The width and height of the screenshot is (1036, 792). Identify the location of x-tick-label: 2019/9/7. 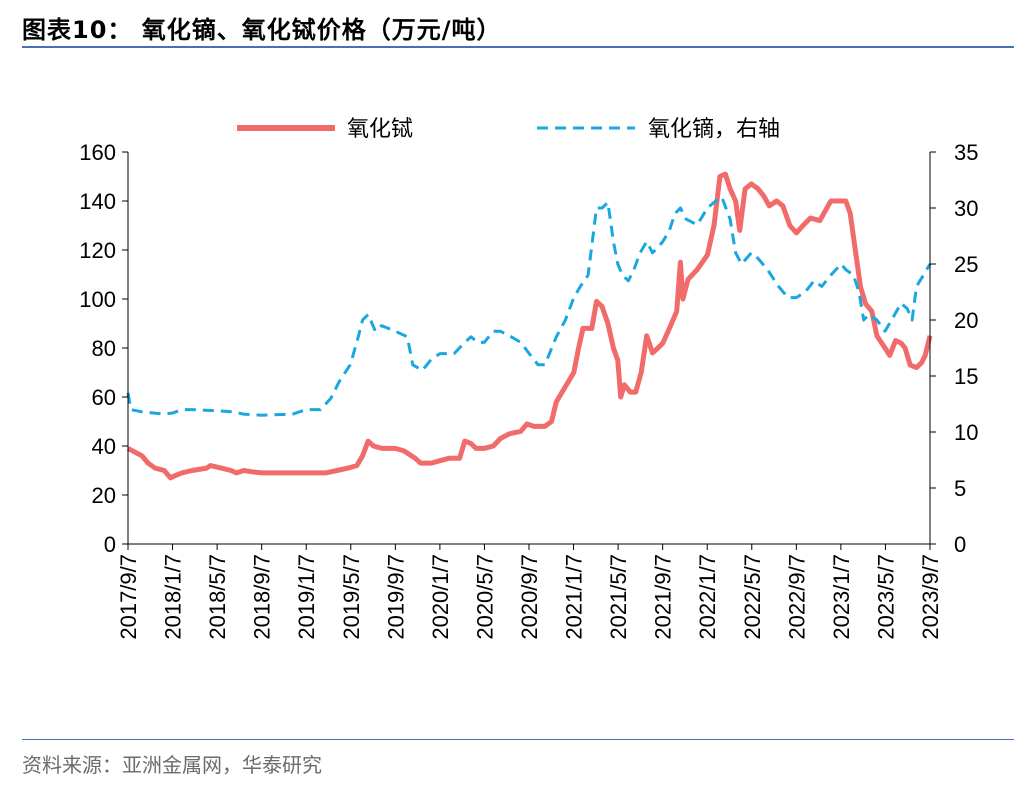
(395, 597).